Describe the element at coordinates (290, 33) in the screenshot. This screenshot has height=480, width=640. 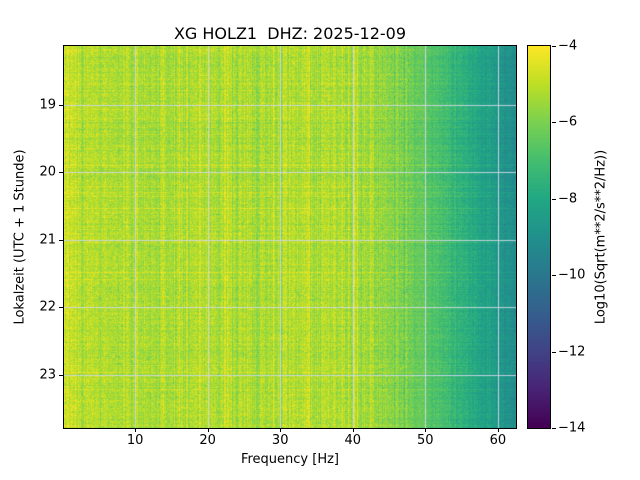
I see `chart-title: XG HOLZ1 DHZ: 2025-12-09` at that location.